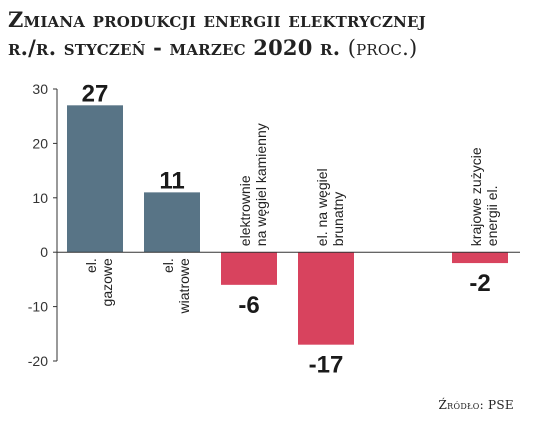 The height and width of the screenshot is (424, 536). Describe the element at coordinates (248, 305) in the screenshot. I see `bar-value-label: -6` at that location.